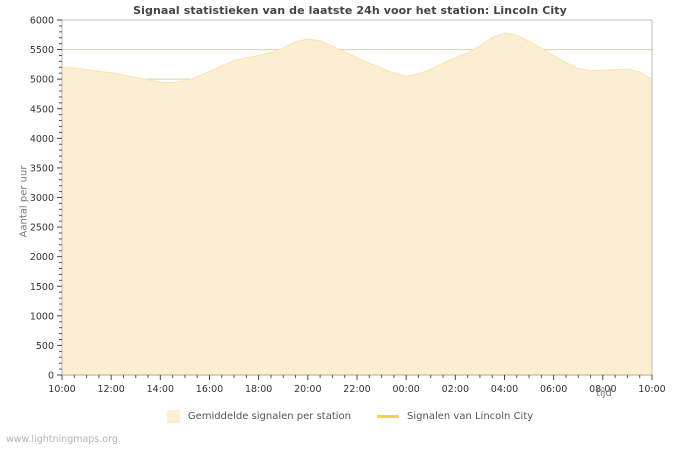 This screenshot has height=450, width=700. Describe the element at coordinates (51, 376) in the screenshot. I see `y-tick-label: 0` at that location.